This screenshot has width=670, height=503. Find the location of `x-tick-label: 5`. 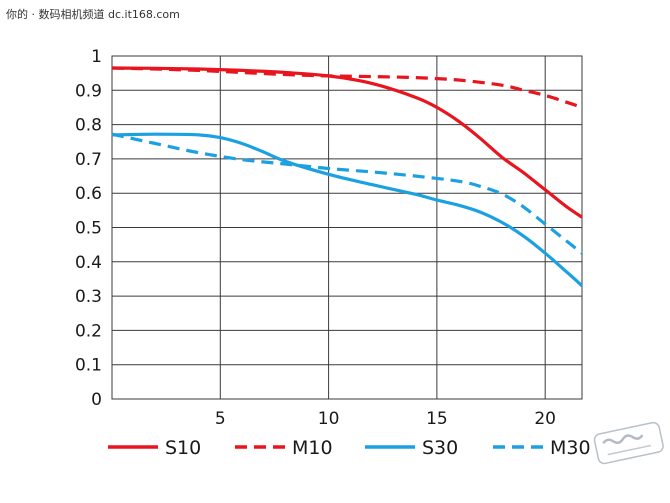

x-tick-label: 5 is located at coordinates (220, 419).